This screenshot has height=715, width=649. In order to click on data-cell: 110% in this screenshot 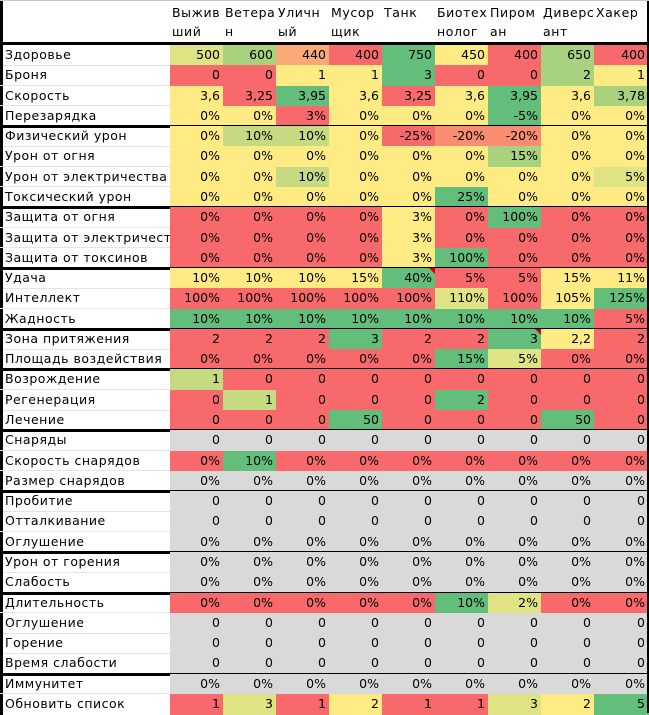, I will do `click(461, 299)`.